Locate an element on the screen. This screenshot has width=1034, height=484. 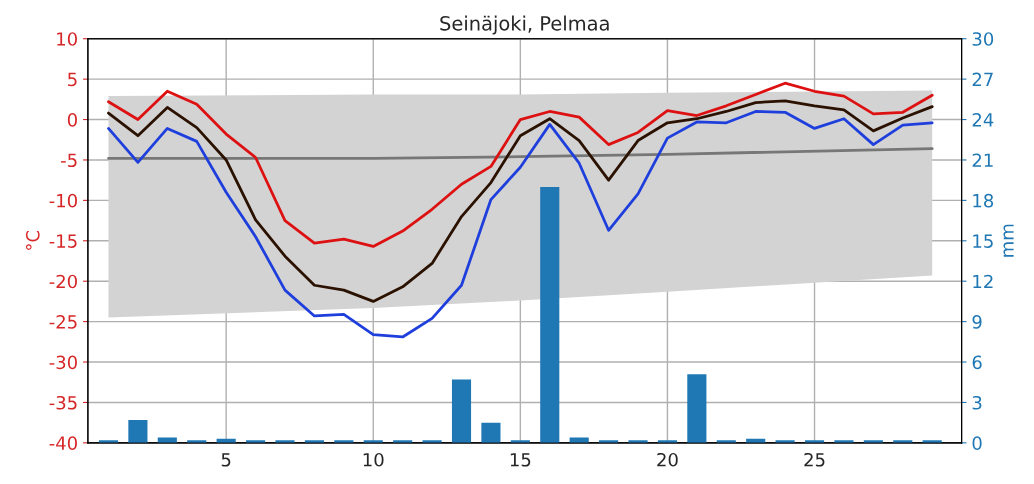
y-axis-title: °C is located at coordinates (32, 240).